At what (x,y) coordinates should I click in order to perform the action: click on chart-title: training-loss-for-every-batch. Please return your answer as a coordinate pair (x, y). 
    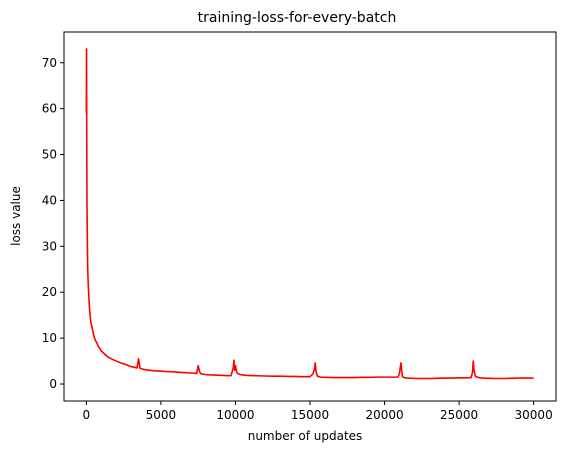
    Looking at the image, I should click on (297, 18).